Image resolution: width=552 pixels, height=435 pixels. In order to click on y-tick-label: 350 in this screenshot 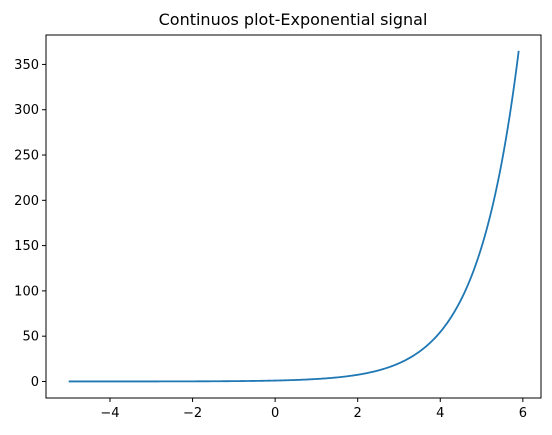, I will do `click(26, 65)`.